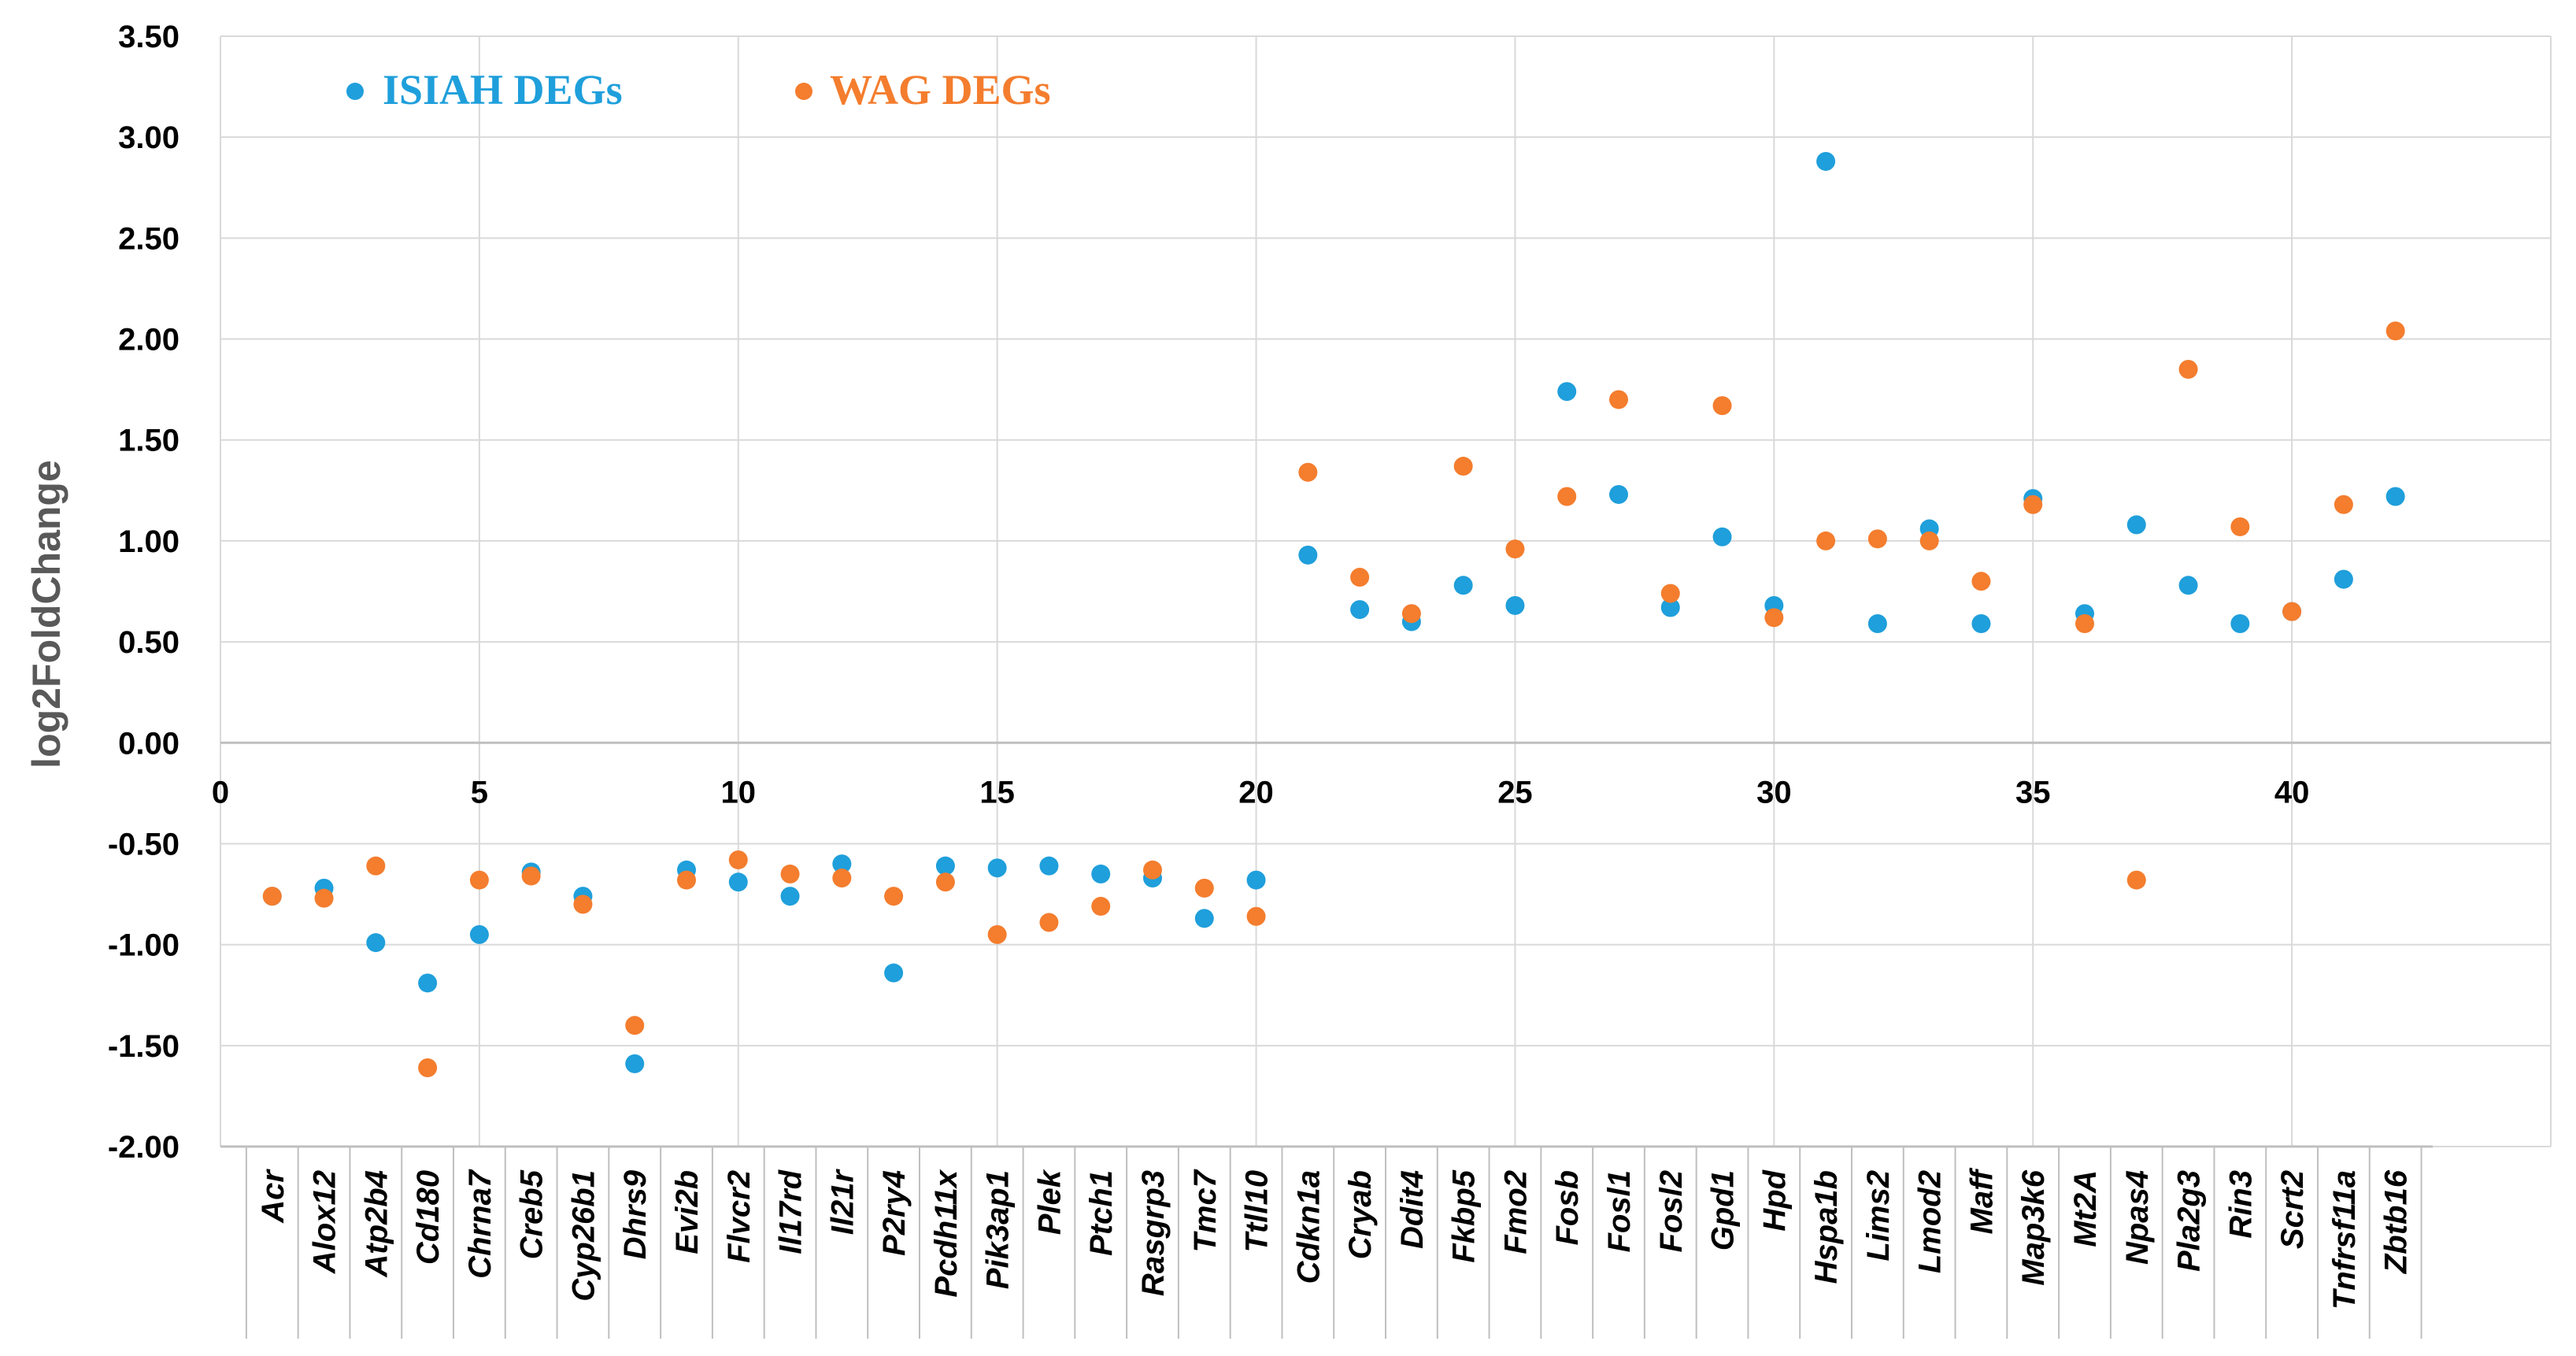 The image size is (2576, 1356). What do you see at coordinates (220, 792) in the screenshot?
I see `x-tick-label: 0` at bounding box center [220, 792].